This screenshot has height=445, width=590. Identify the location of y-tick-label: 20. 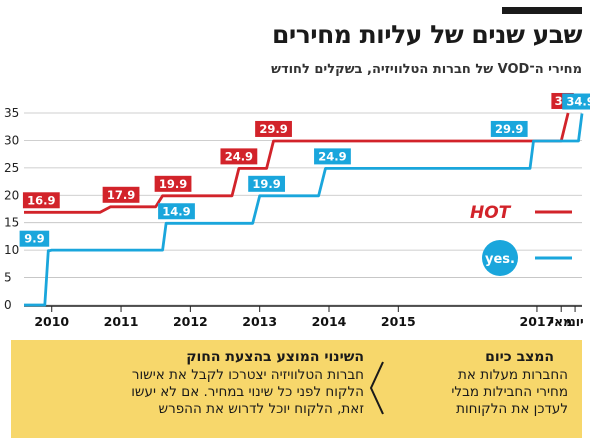
(11, 195).